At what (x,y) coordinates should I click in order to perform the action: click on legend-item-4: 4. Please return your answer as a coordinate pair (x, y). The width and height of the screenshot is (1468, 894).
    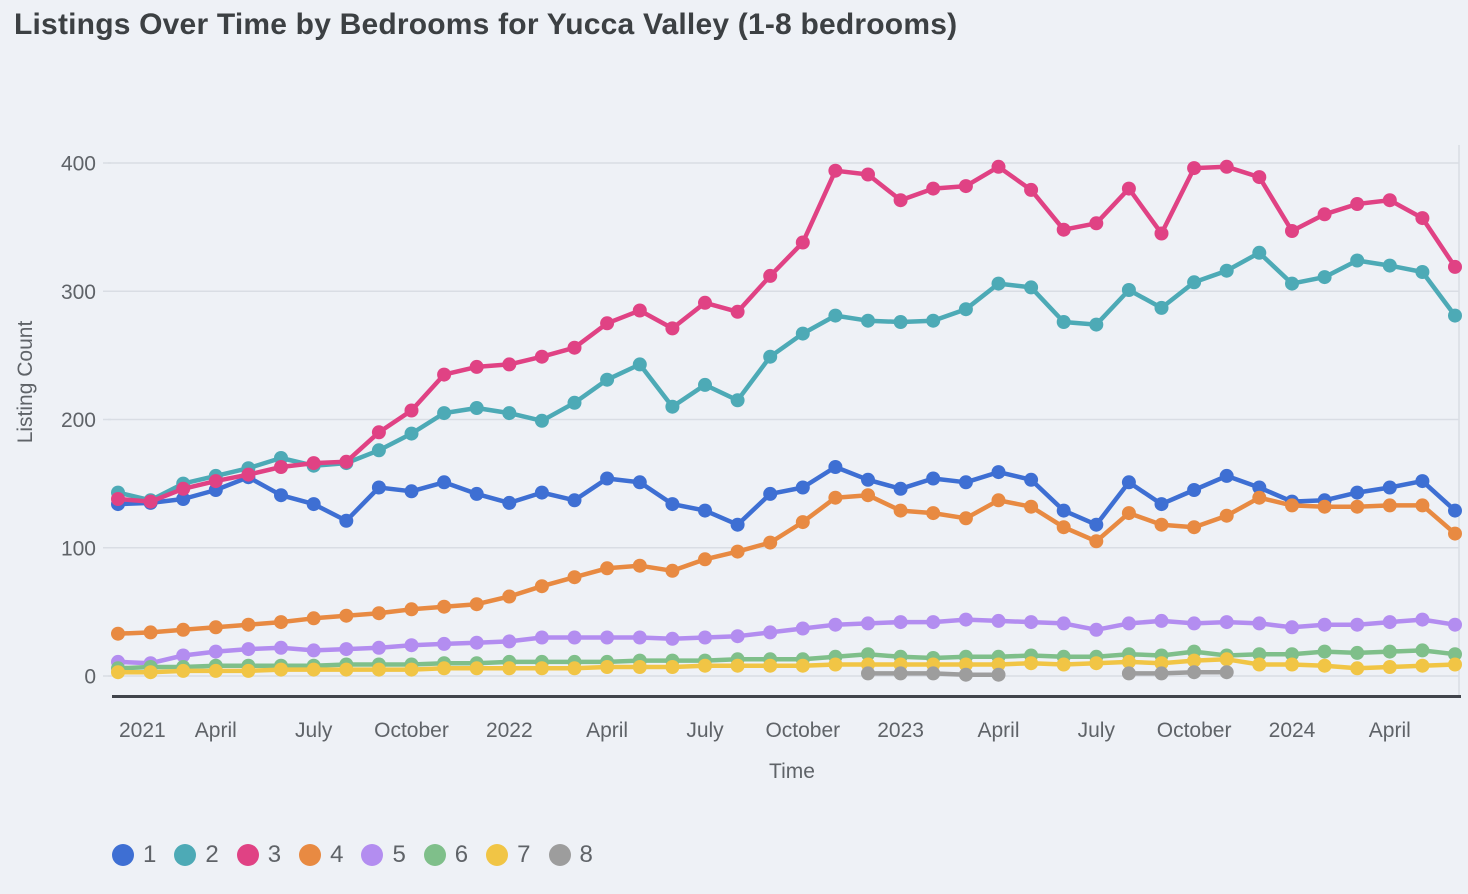
    Looking at the image, I should click on (321, 855).